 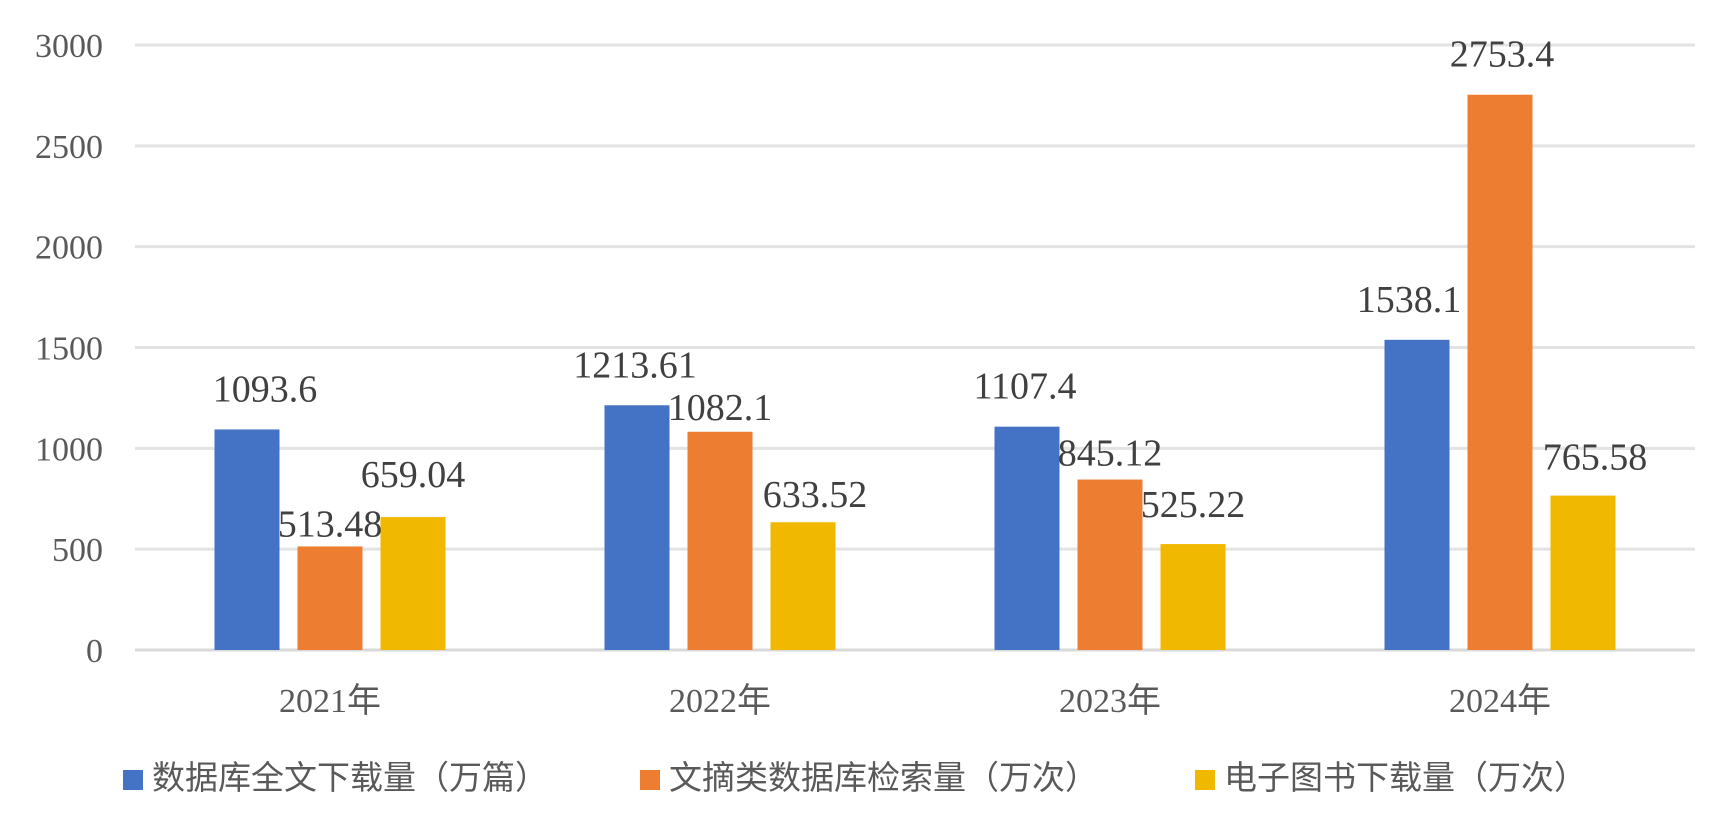 What do you see at coordinates (94, 651) in the screenshot?
I see `y-tick-label: 0` at bounding box center [94, 651].